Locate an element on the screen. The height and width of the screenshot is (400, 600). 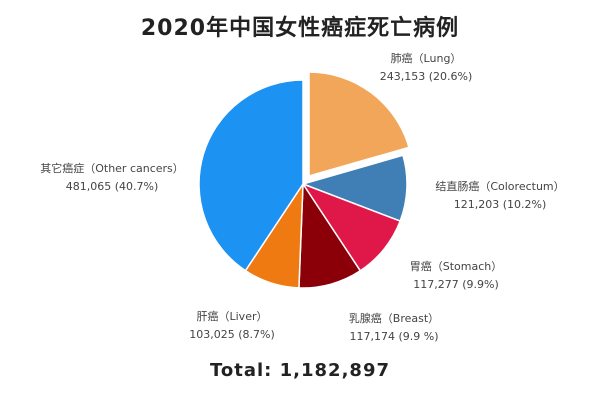
slice-value-4: 103,025 (8.7%) is located at coordinates (232, 334).